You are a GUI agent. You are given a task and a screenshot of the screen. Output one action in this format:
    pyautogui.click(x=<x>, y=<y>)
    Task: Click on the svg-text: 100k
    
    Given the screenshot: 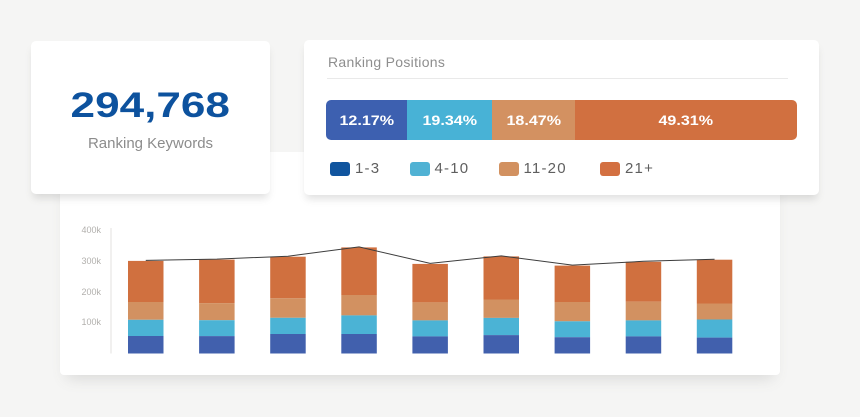 What is the action you would take?
    pyautogui.click(x=91, y=322)
    